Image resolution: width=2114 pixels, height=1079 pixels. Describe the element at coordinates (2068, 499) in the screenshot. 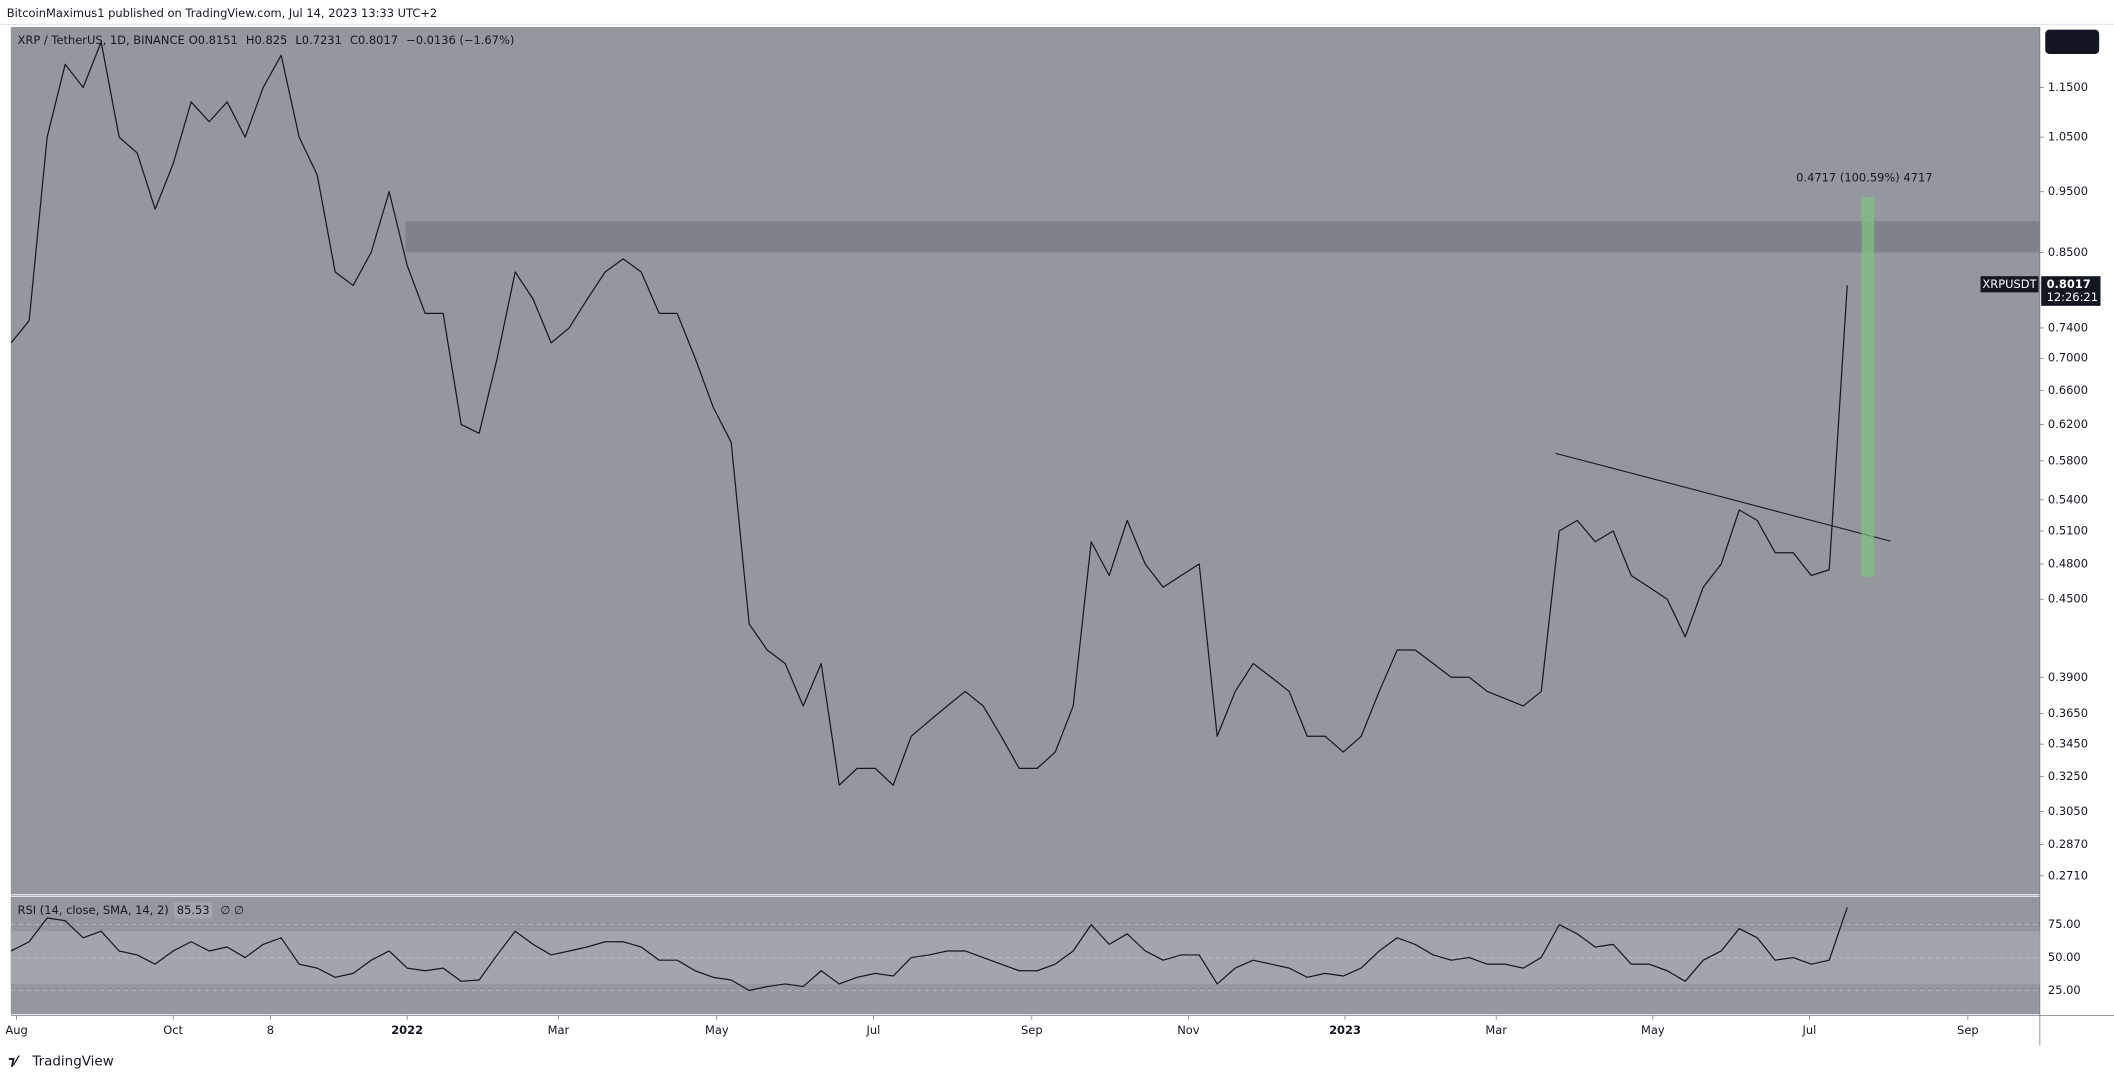

I see `y-tick-label: 0.5400` at that location.